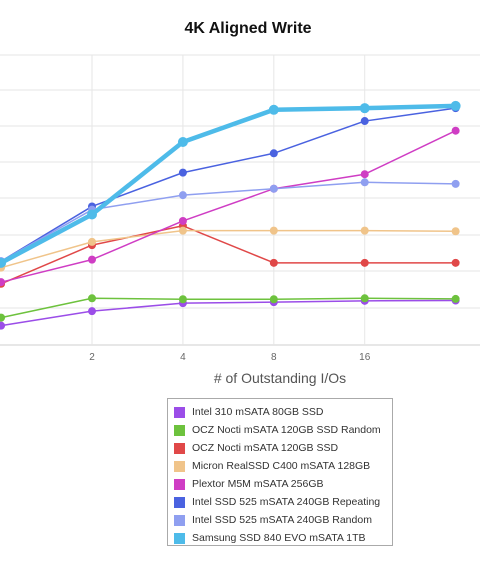 This screenshot has width=480, height=568. Describe the element at coordinates (279, 538) in the screenshot. I see `legend-label: Samsung SSD 840 EVO mSATA 1TB` at that location.